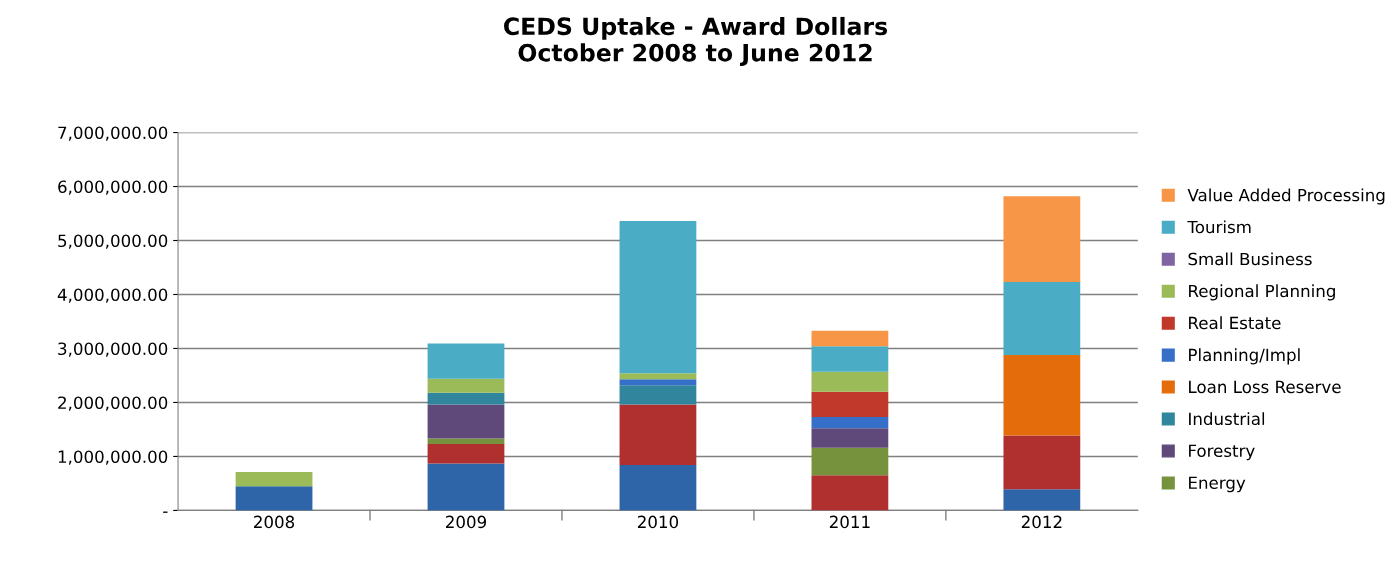 This screenshot has height=564, width=1391. What do you see at coordinates (849, 522) in the screenshot?
I see `x-tick-label: 2011` at bounding box center [849, 522].